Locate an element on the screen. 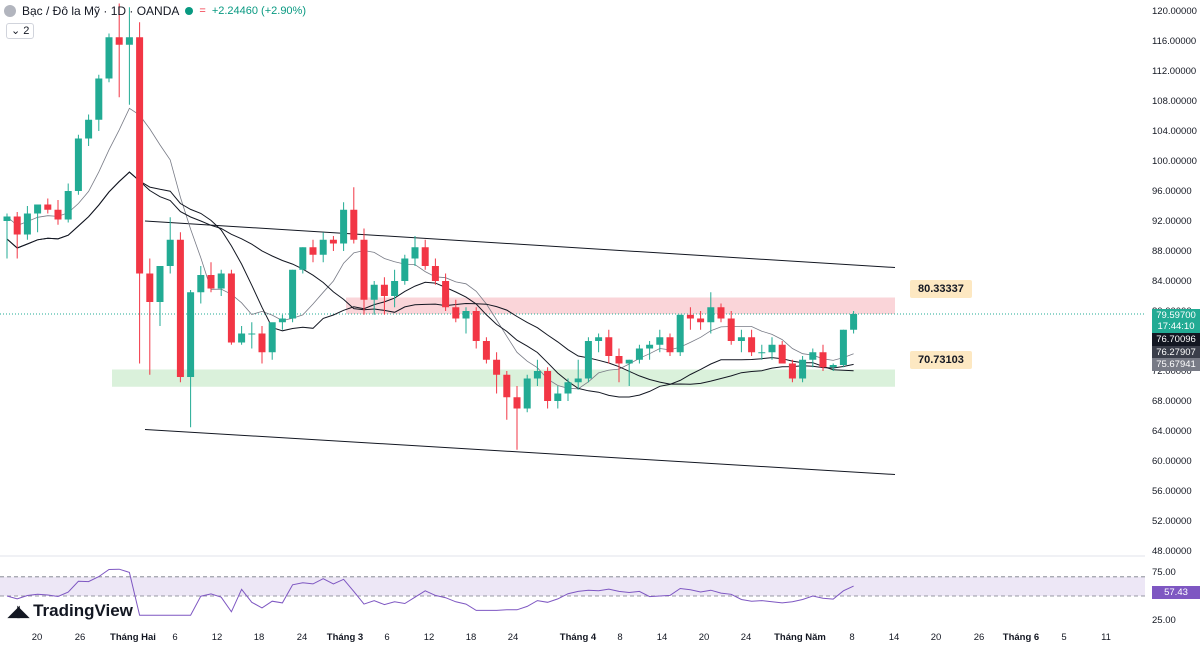 The width and height of the screenshot is (1200, 654). time-tick-label: Tháng Hai is located at coordinates (133, 637).